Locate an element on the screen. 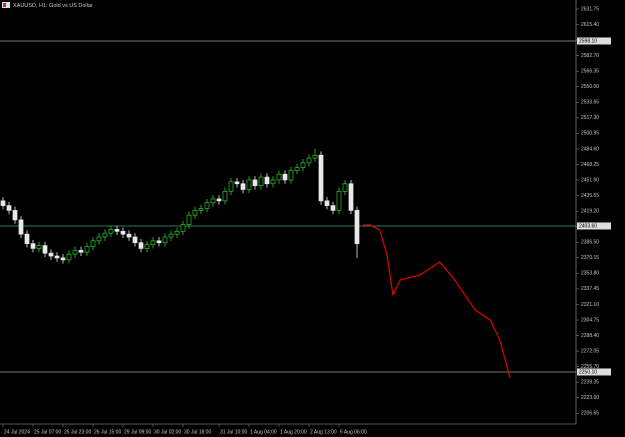 Image resolution: width=625 pixels, height=437 pixels. y-tick-label: 2206.65 is located at coordinates (590, 414).